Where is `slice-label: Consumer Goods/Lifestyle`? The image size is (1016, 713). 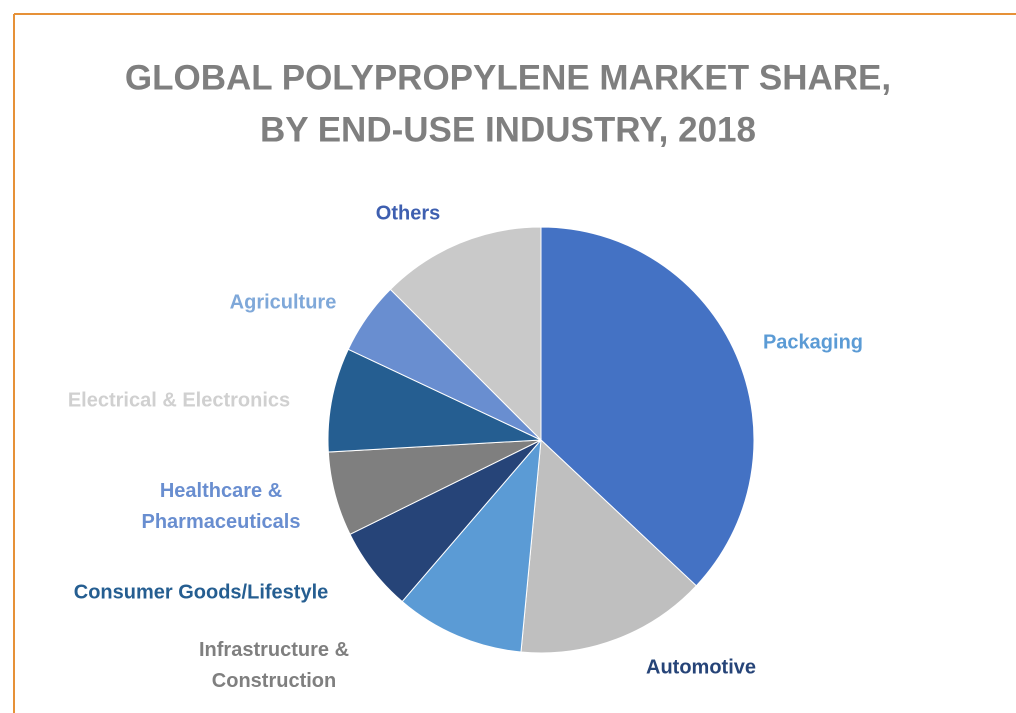 slice-label: Consumer Goods/Lifestyle is located at coordinates (201, 592).